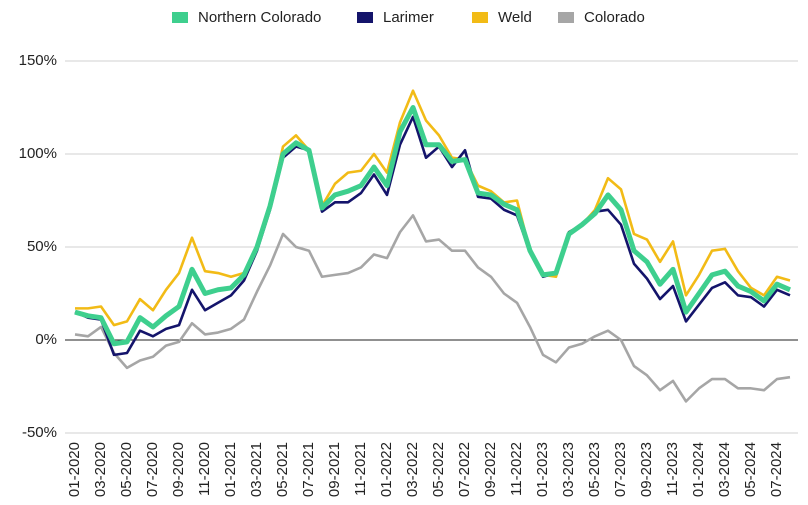  I want to click on x-tick-label: 07-2024, so click(776, 469).